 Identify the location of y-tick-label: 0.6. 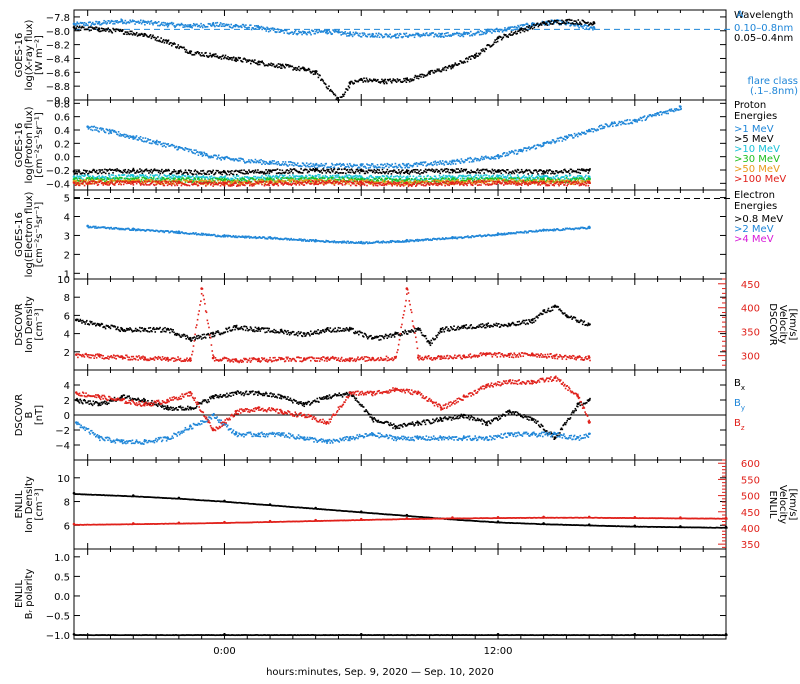
(62, 118).